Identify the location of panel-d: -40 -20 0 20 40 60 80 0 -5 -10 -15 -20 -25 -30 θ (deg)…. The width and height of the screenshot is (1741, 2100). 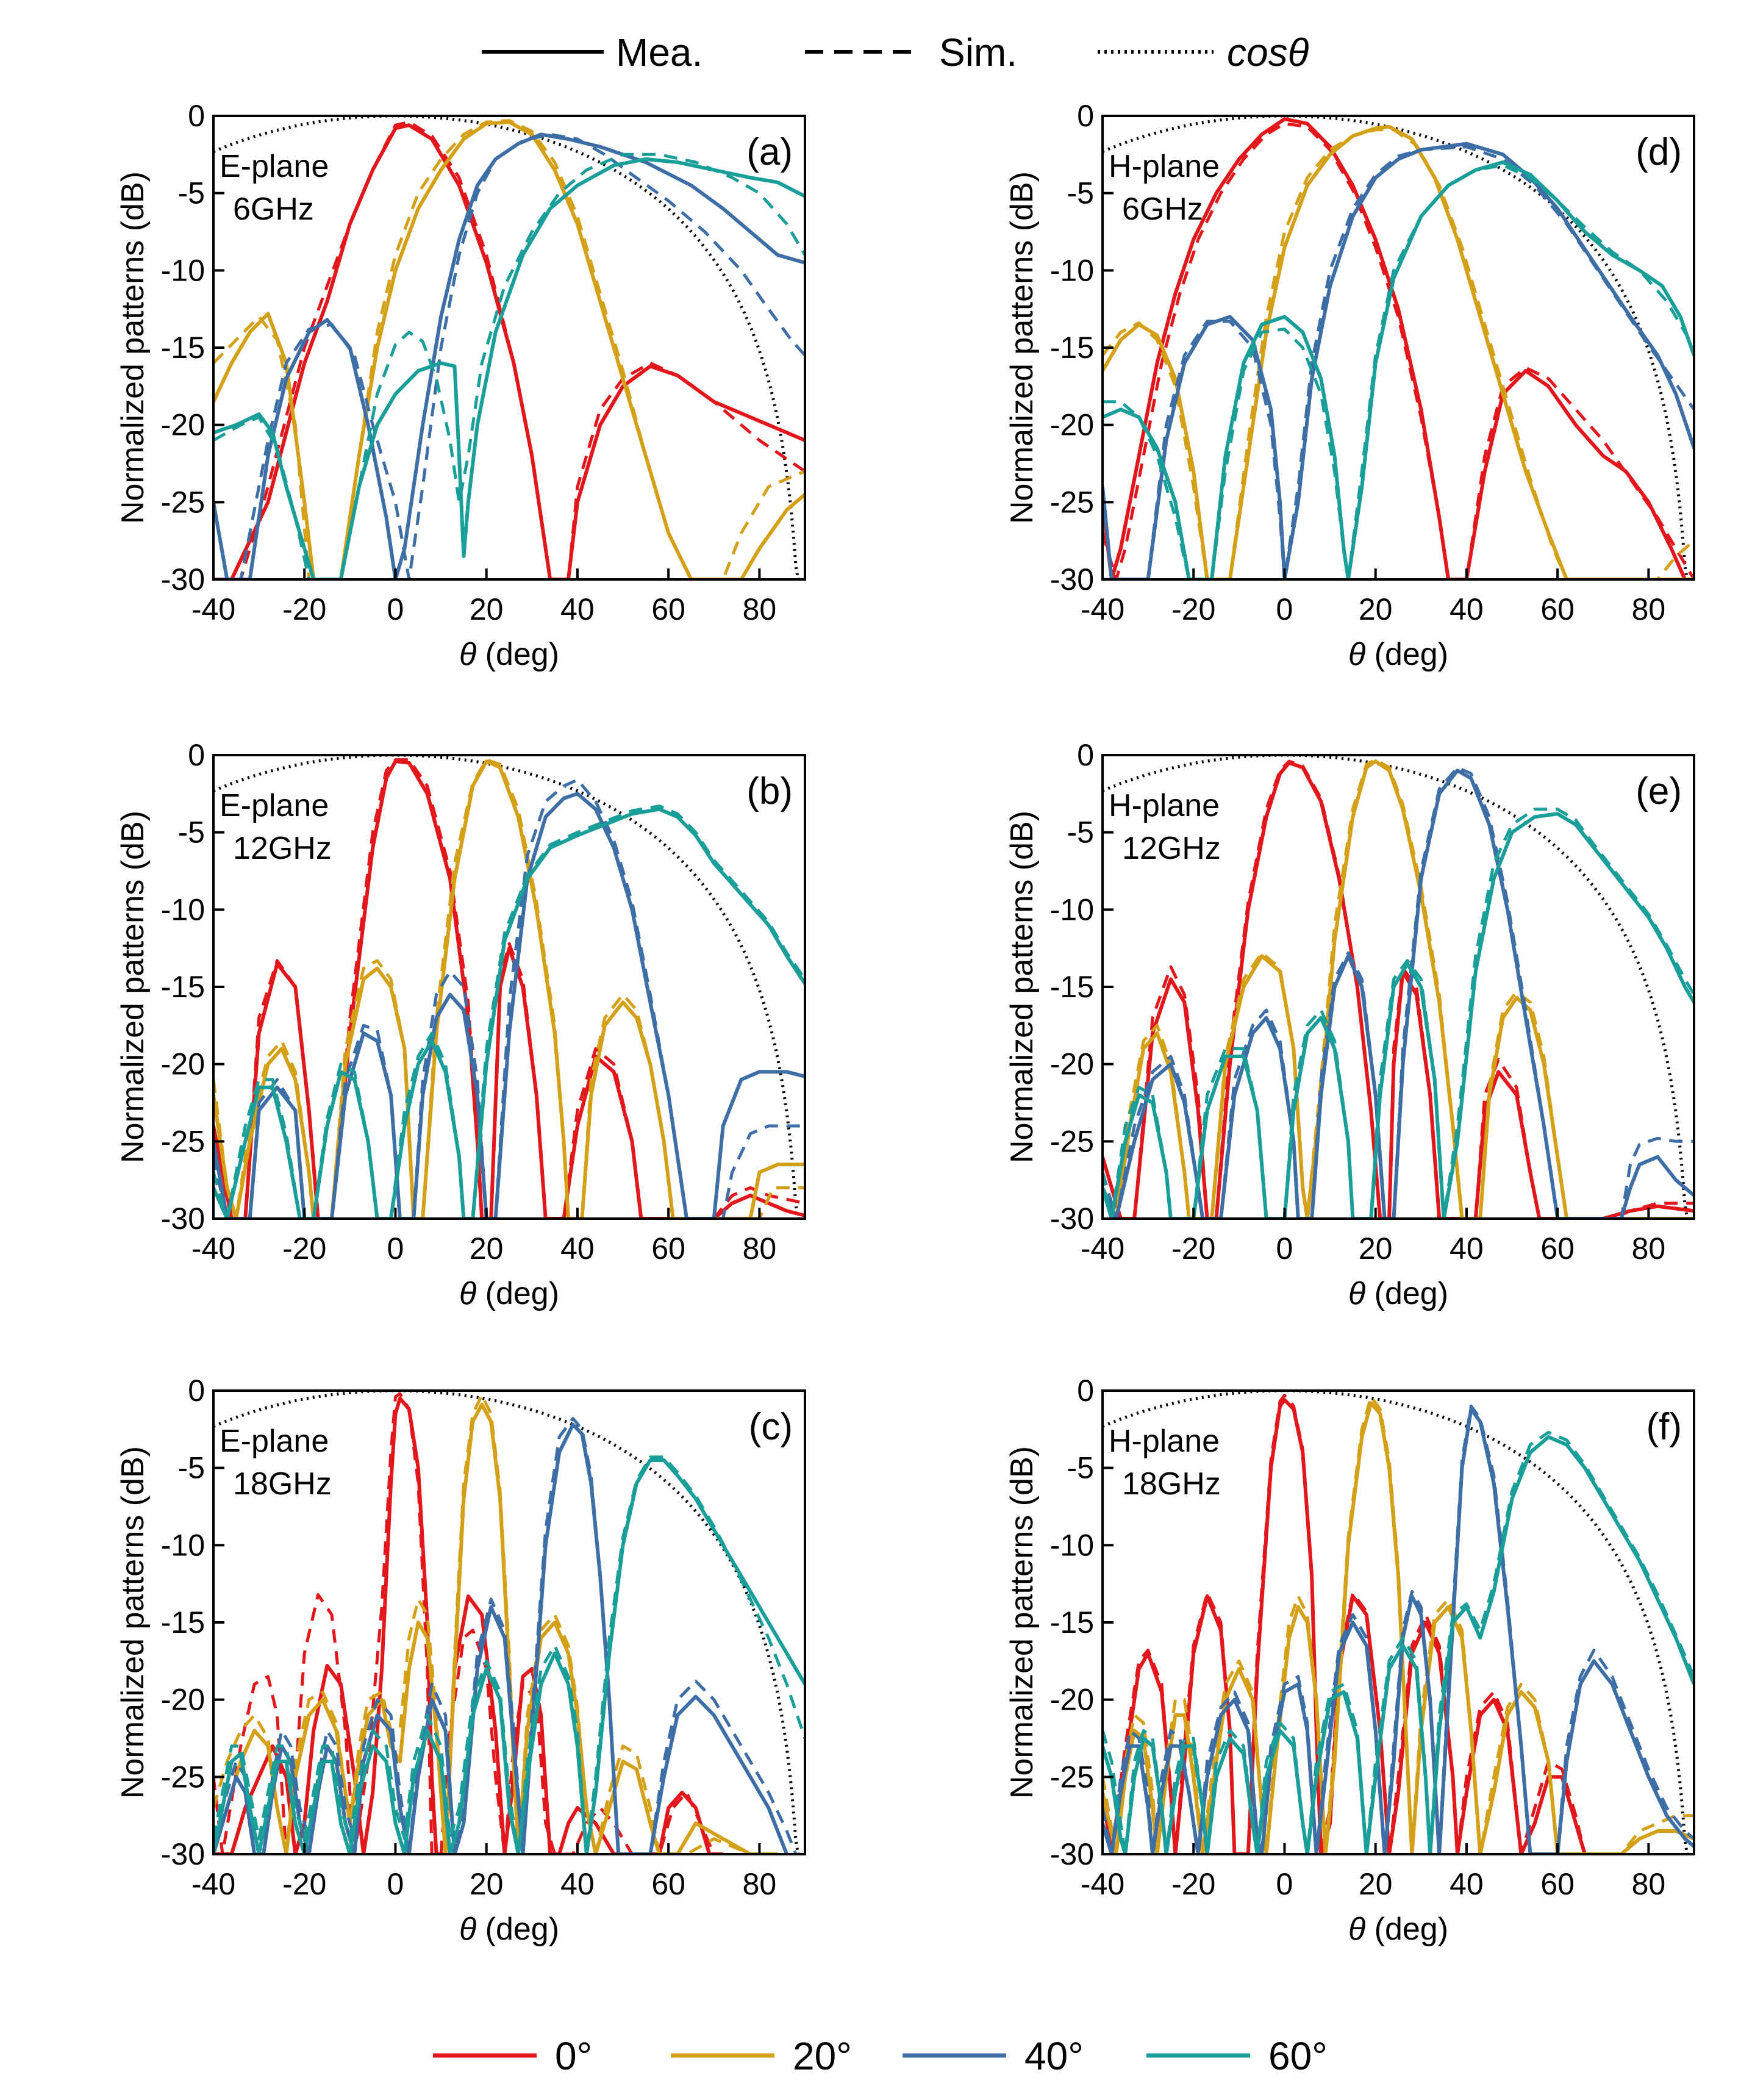
(1349, 385).